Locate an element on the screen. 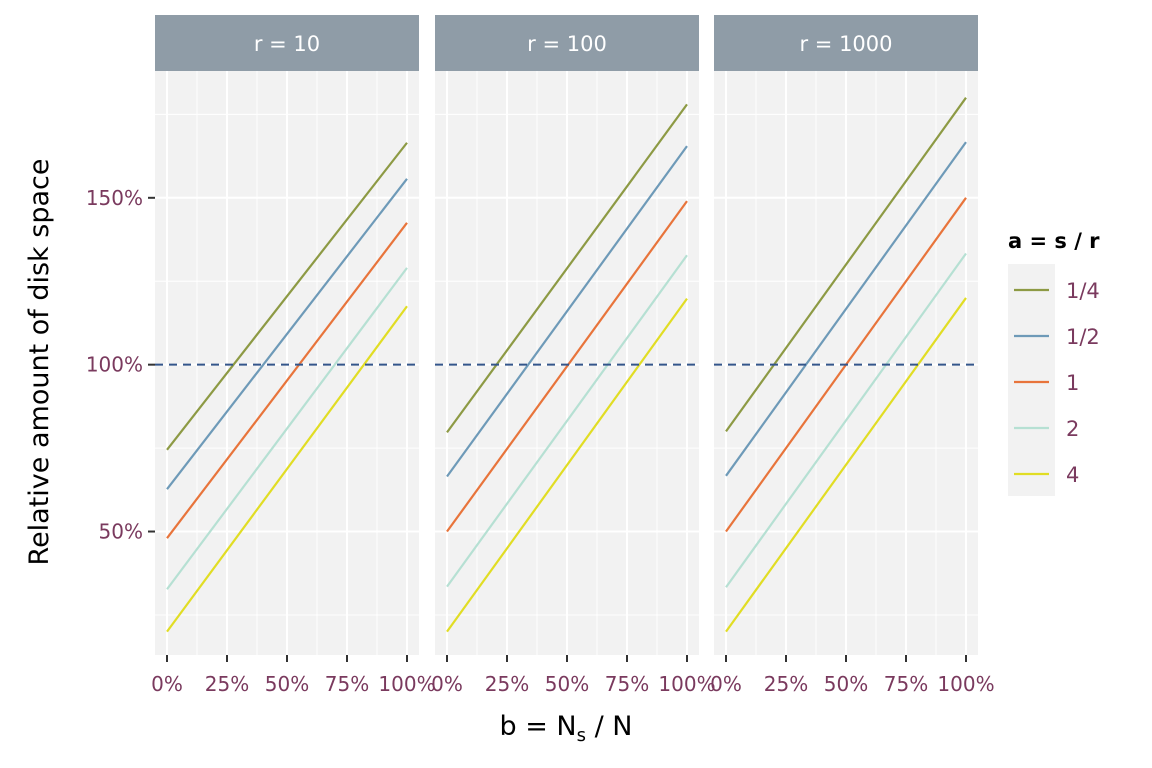 This screenshot has height=768, width=1152. x-axis-title-subscript: s is located at coordinates (581, 735).